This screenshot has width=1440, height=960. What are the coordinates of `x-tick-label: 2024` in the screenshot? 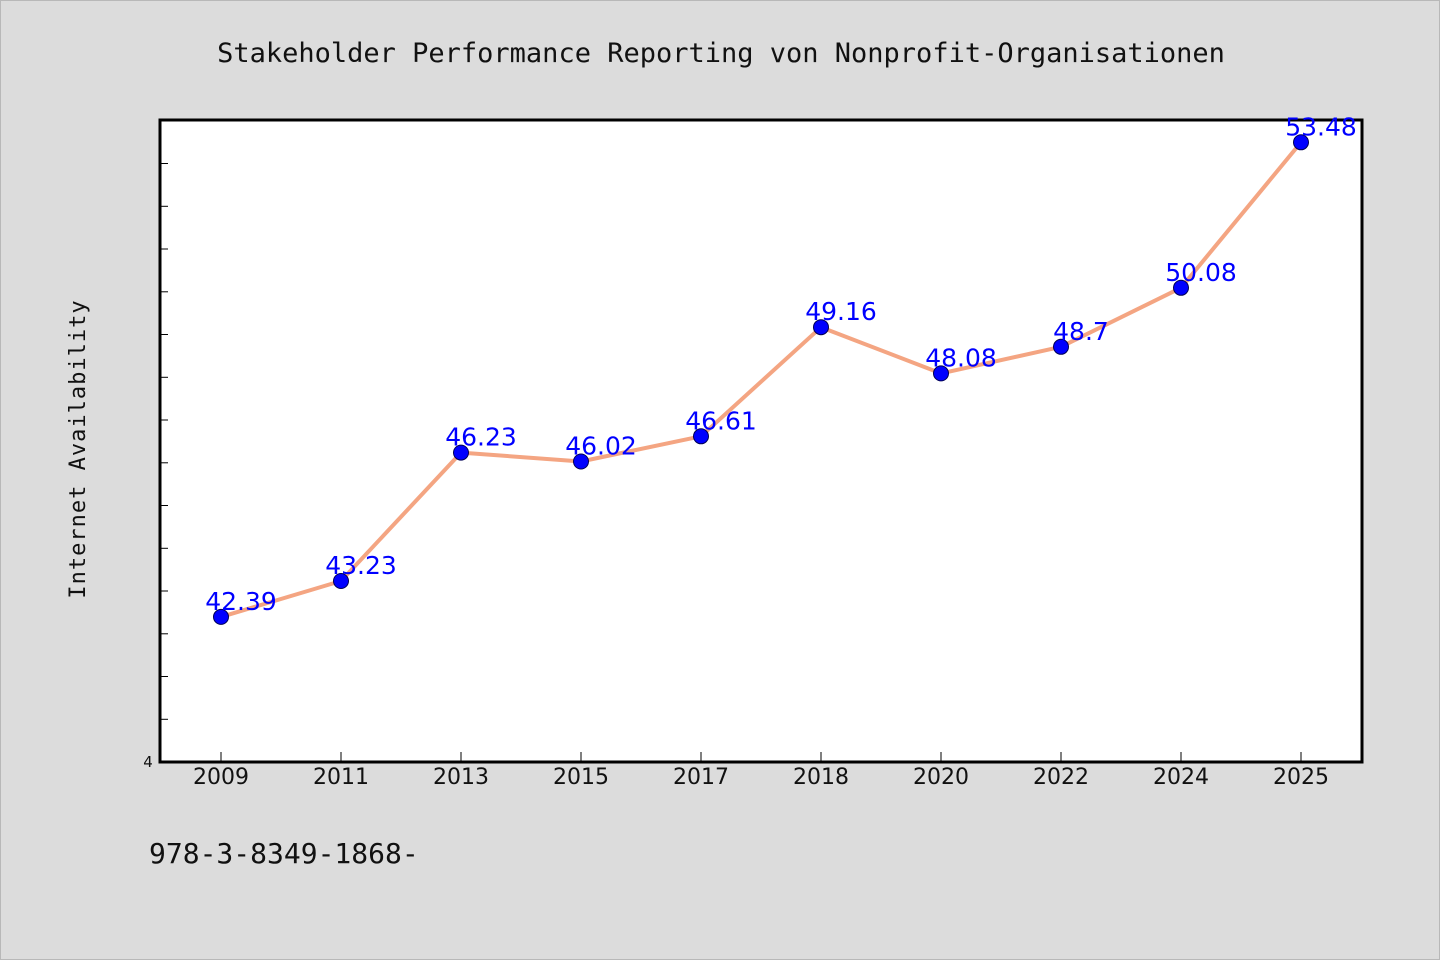 It's located at (1181, 777).